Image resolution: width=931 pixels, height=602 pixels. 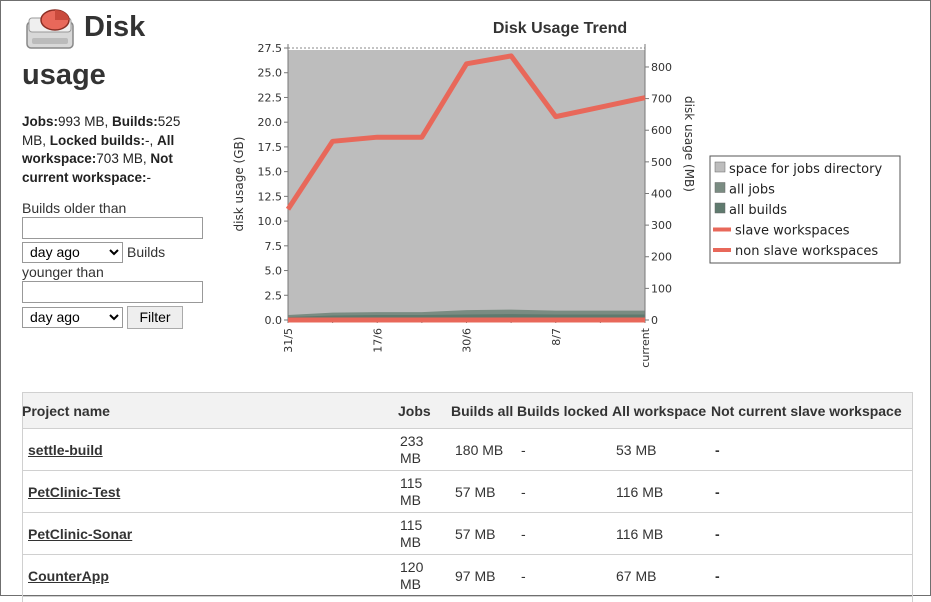 What do you see at coordinates (560, 28) in the screenshot?
I see `chart-title: Disk Usage Trend` at bounding box center [560, 28].